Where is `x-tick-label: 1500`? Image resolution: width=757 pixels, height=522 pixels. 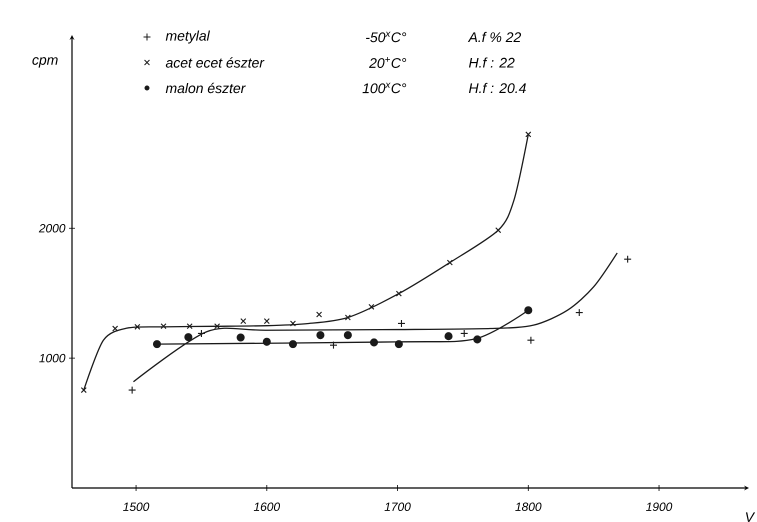
x-tick-label: 1500 is located at coordinates (136, 506).